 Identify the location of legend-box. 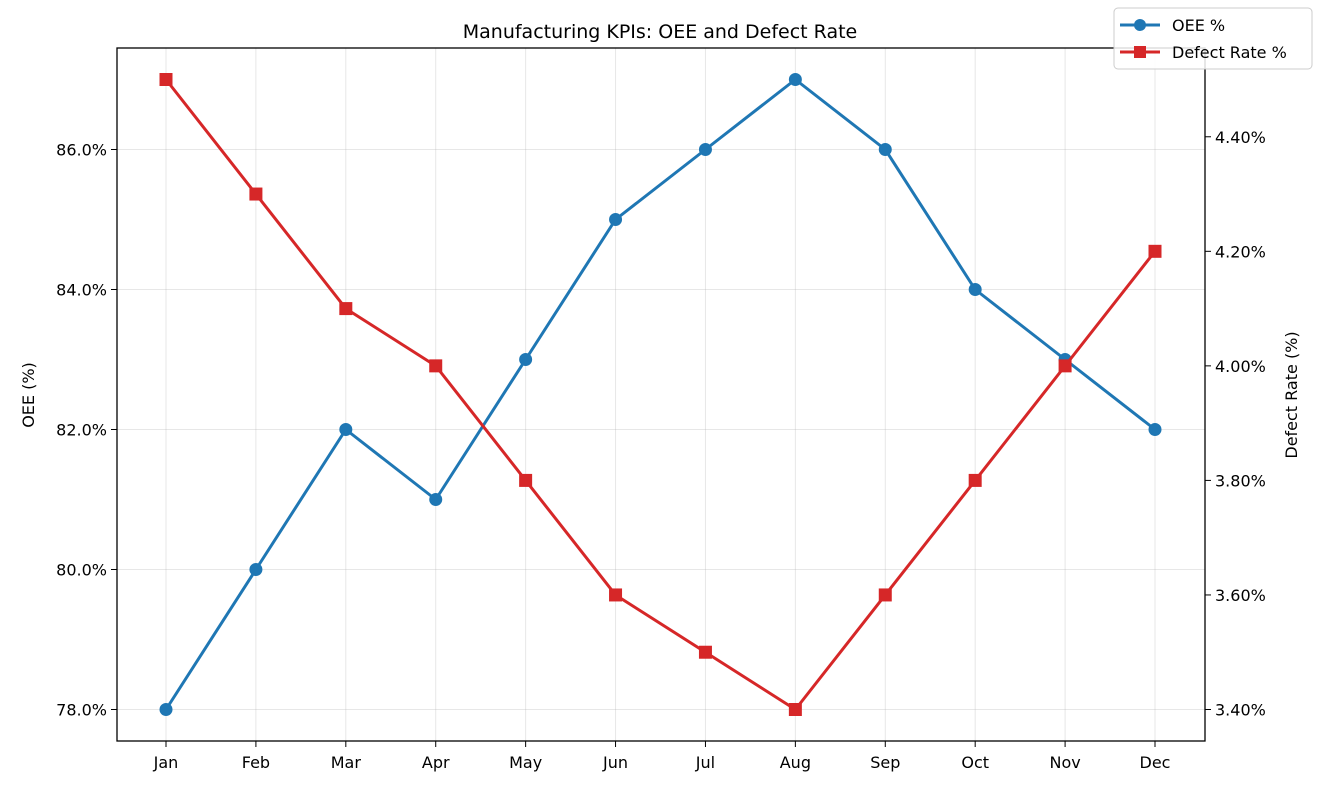
(1213, 38).